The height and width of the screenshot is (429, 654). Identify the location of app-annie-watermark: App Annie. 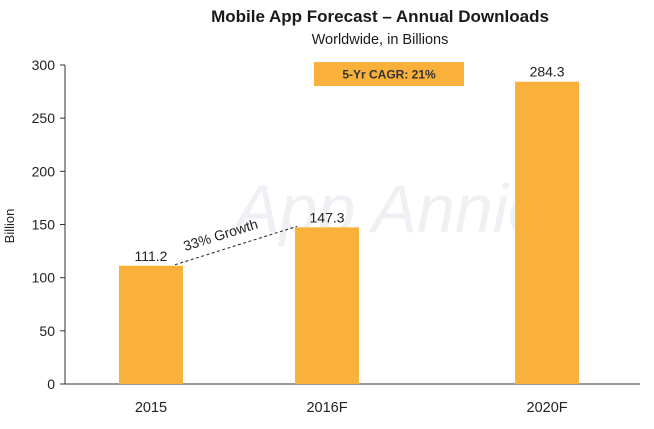
(387, 209).